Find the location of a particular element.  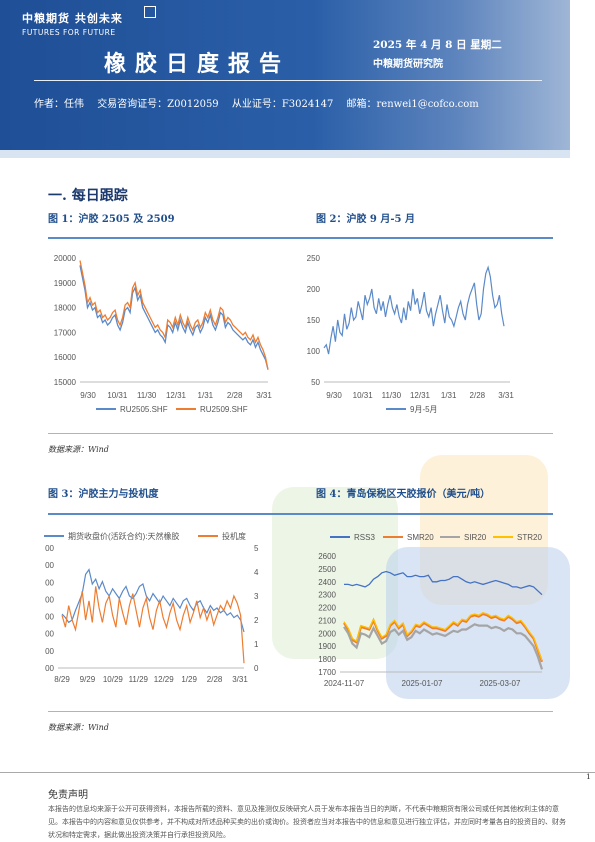

chart1-x-tick: 2/28 is located at coordinates (235, 395).